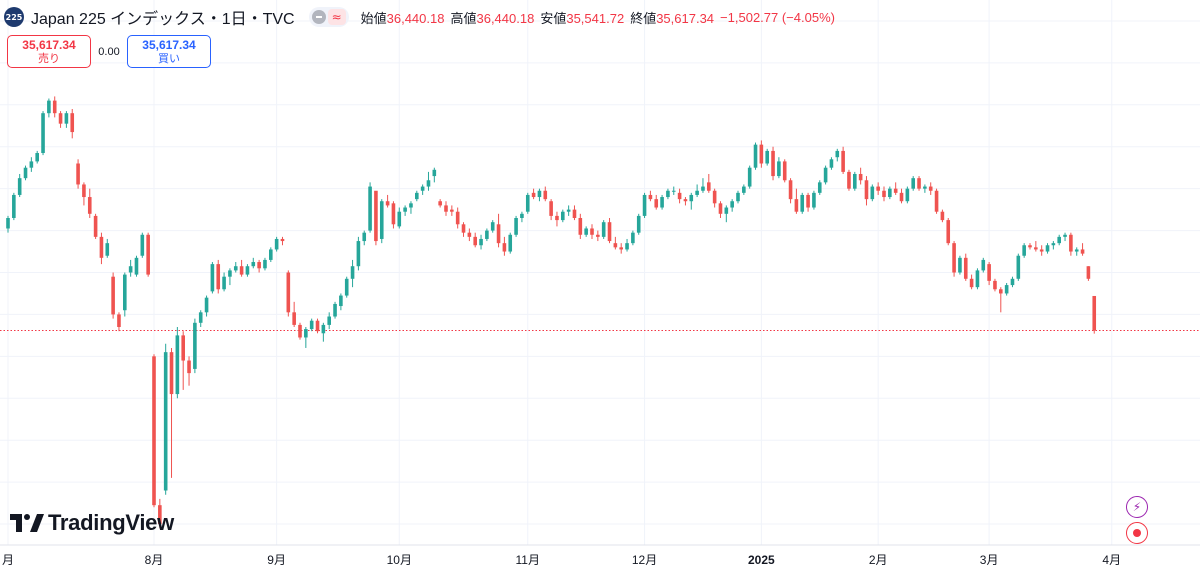 The image size is (1200, 572). I want to click on x-tick-label: 10月, so click(399, 560).